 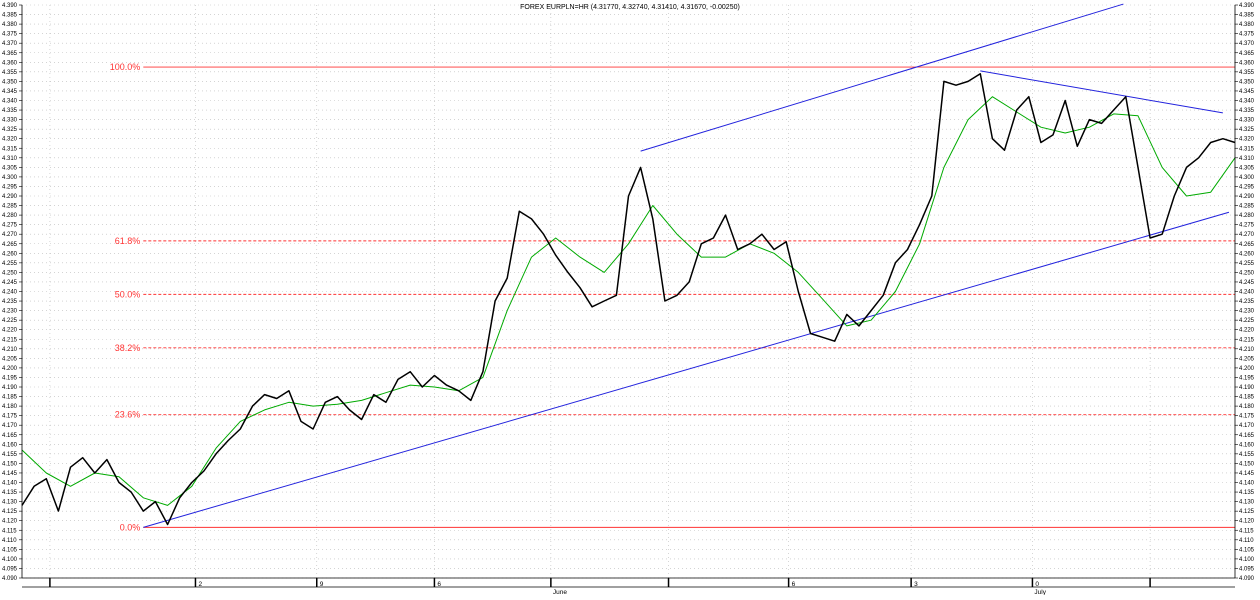 What do you see at coordinates (10, 25) in the screenshot?
I see `y-tick-label: 4.380` at bounding box center [10, 25].